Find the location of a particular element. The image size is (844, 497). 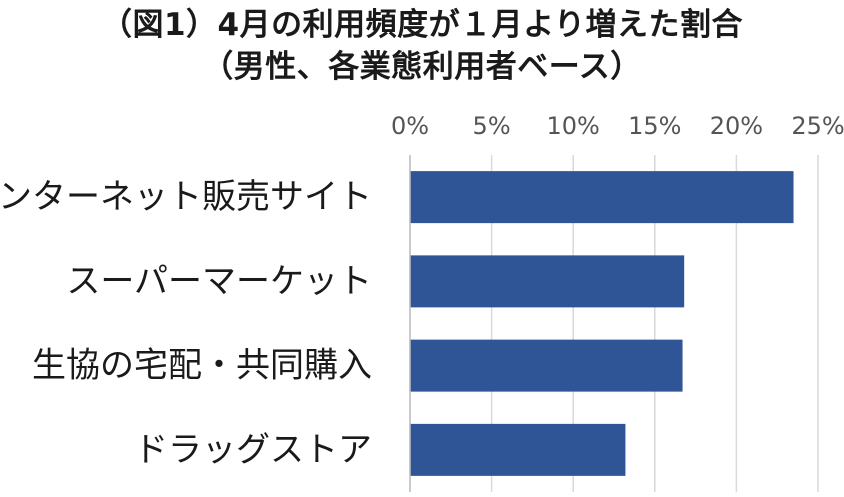

chart-subtitle: （男性、各業態利用者ベース） is located at coordinates (422, 67).